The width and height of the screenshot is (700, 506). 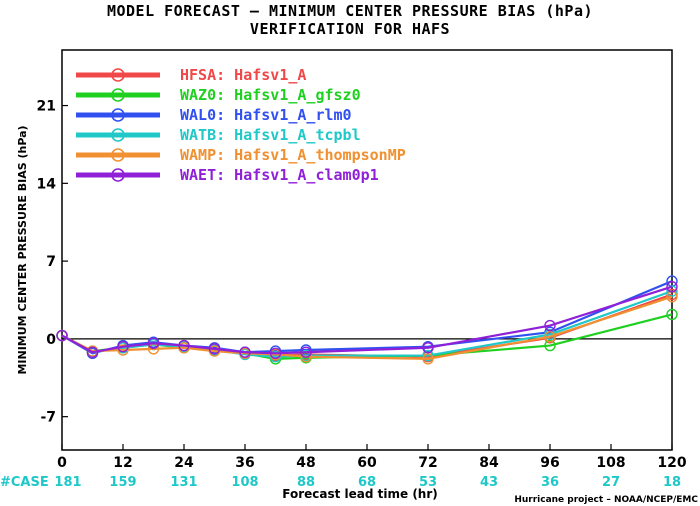 I want to click on case-count: 181, so click(x=67, y=482).